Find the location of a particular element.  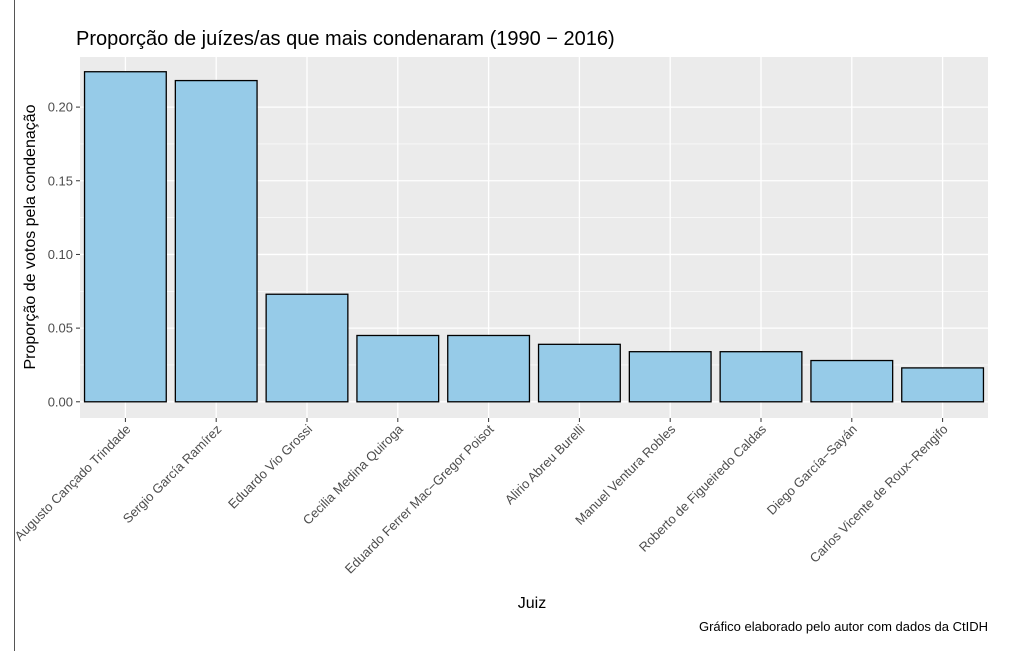

x-tick-label: Manuel Ventura Robles is located at coordinates (625, 474).